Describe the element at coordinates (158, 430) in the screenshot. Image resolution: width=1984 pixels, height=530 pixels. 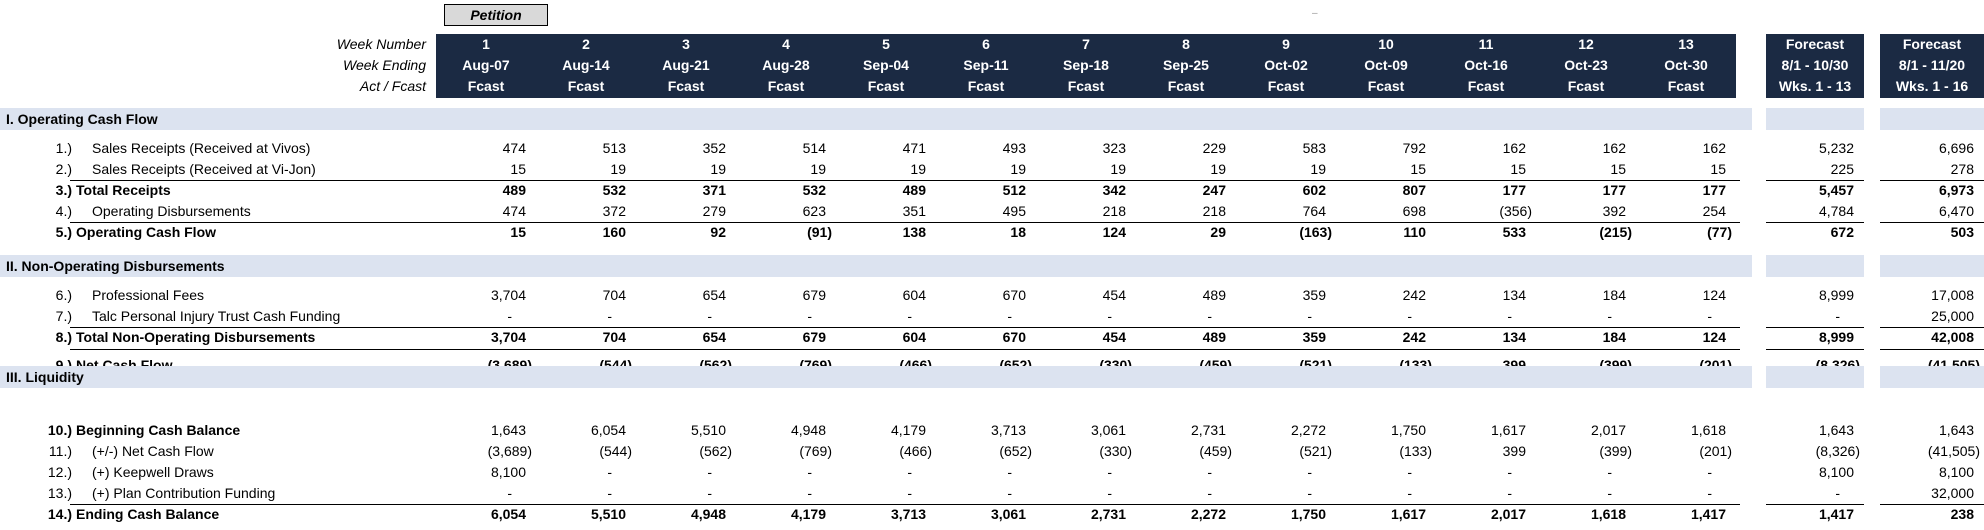
I see `row-label: Beginning Cash Balance` at that location.